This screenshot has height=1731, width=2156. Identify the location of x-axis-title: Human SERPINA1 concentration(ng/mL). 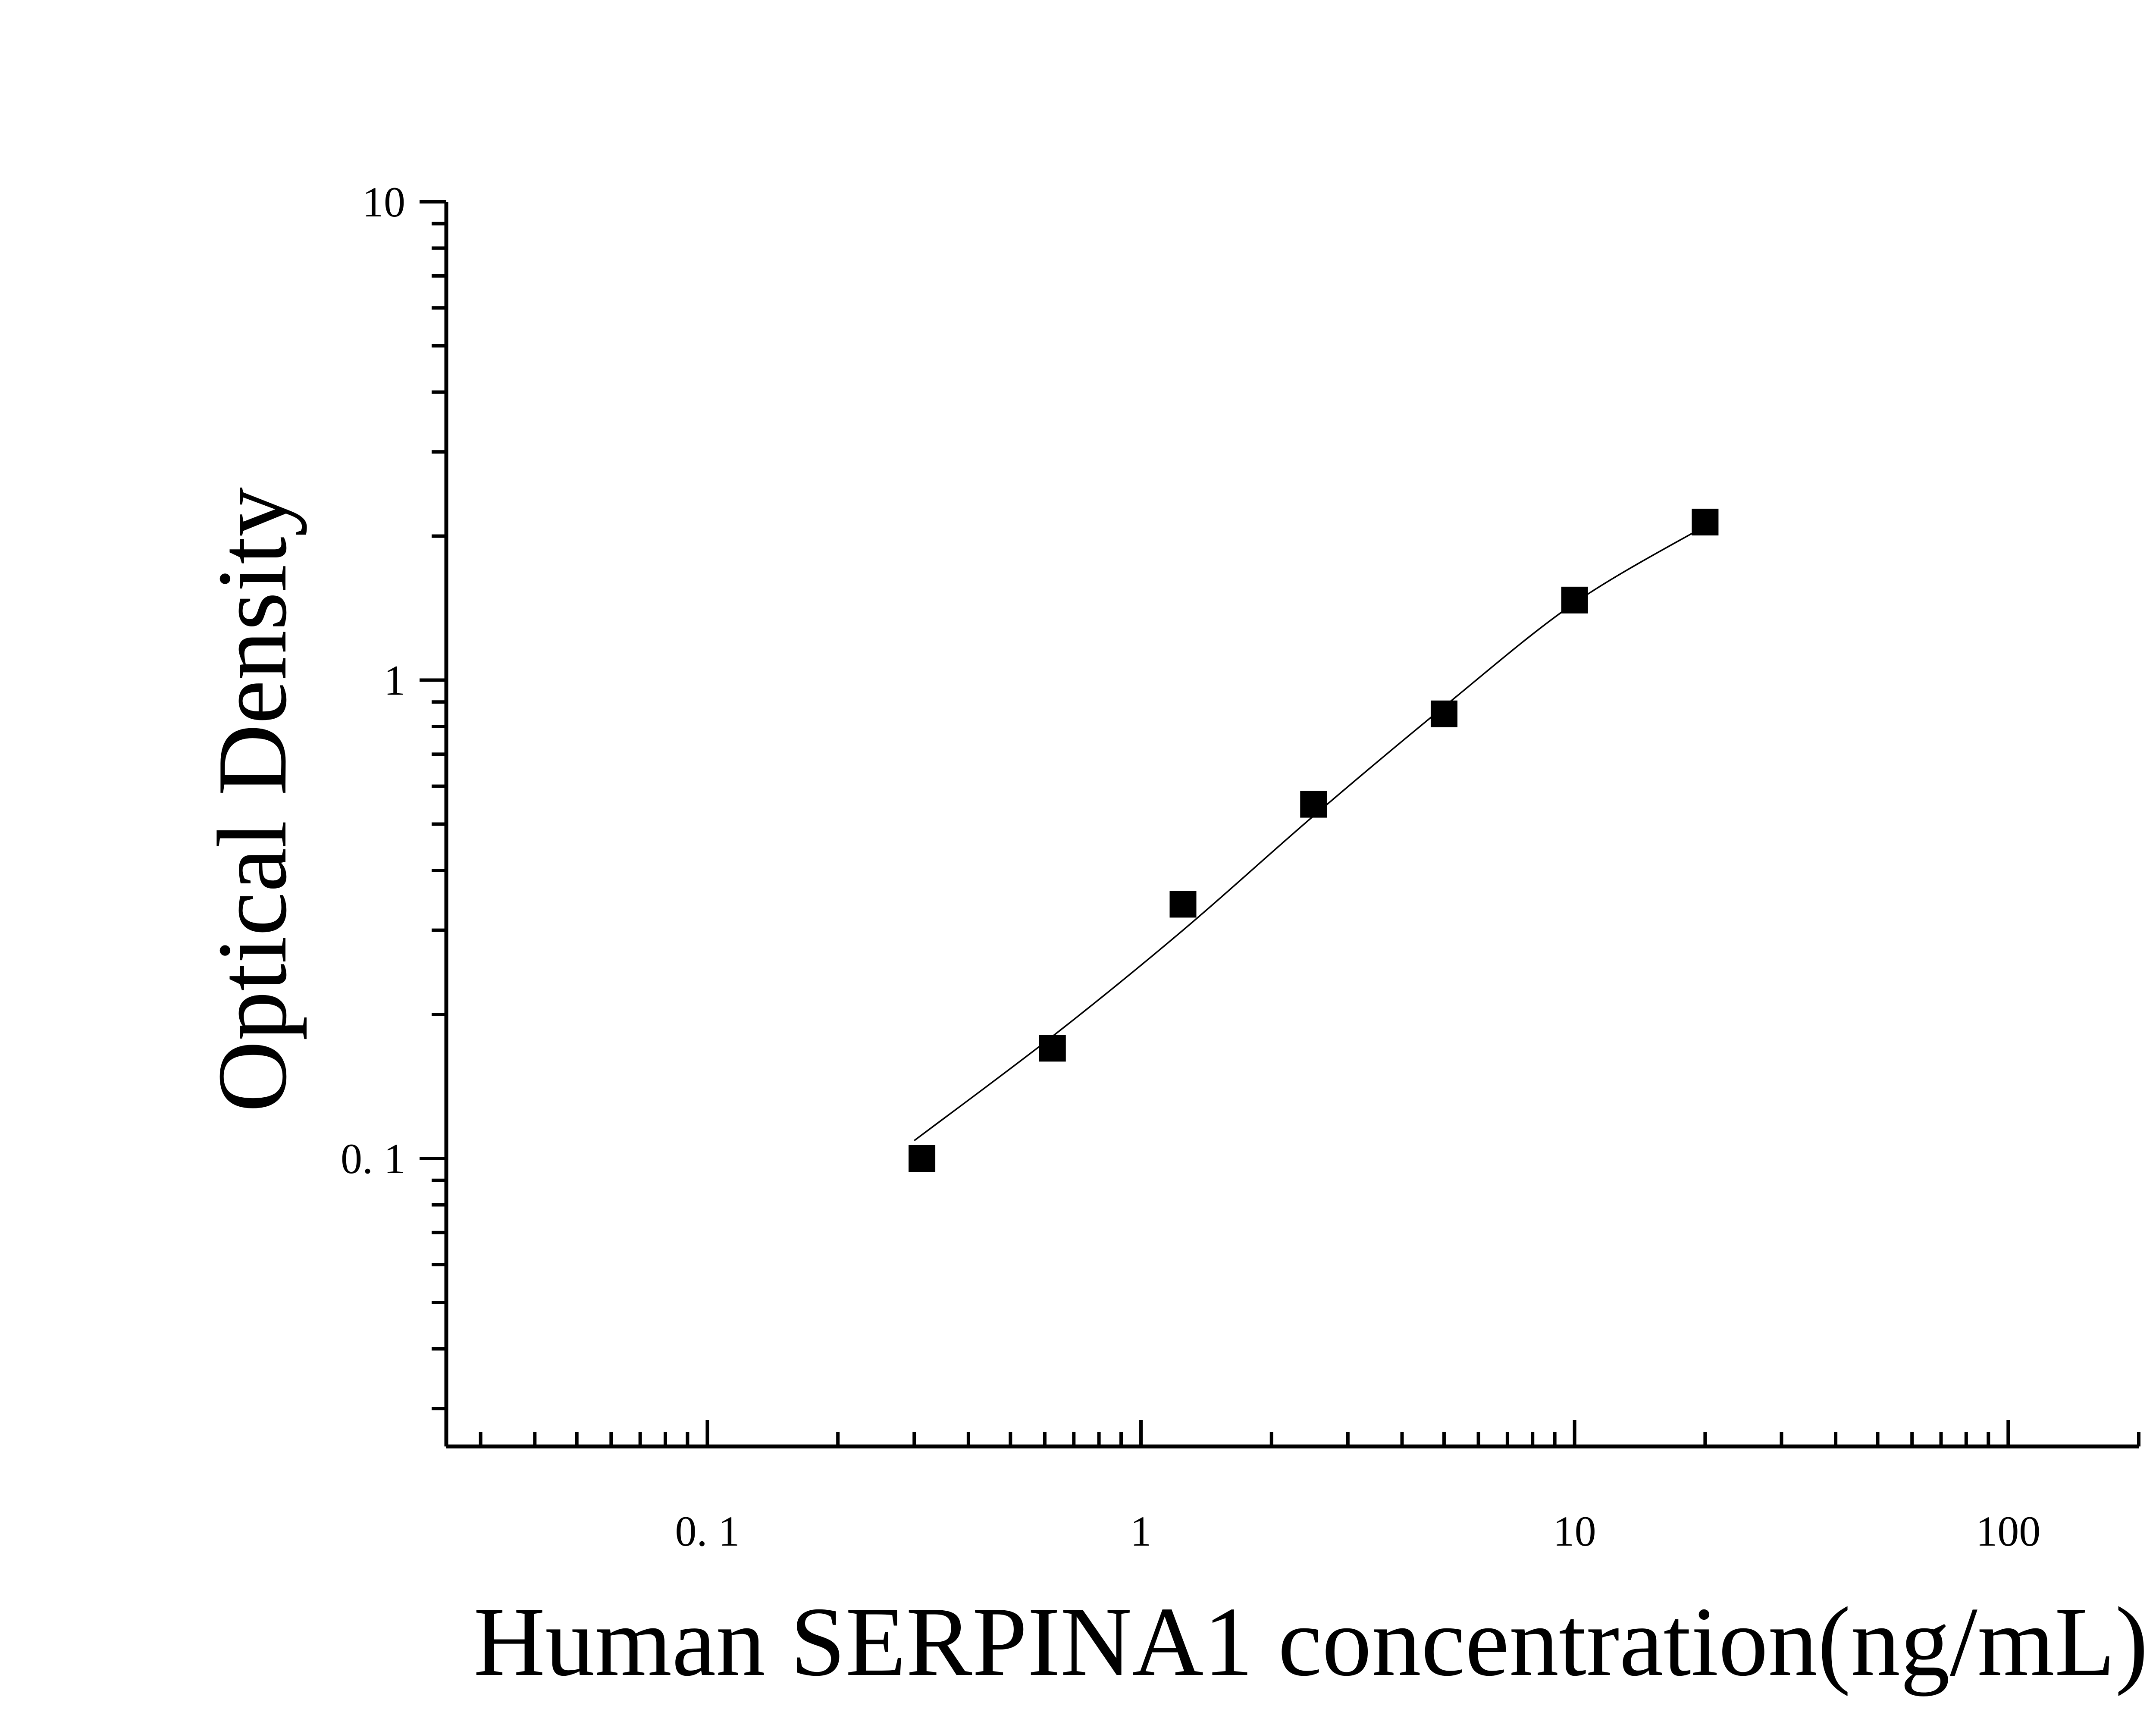
(1310, 1642).